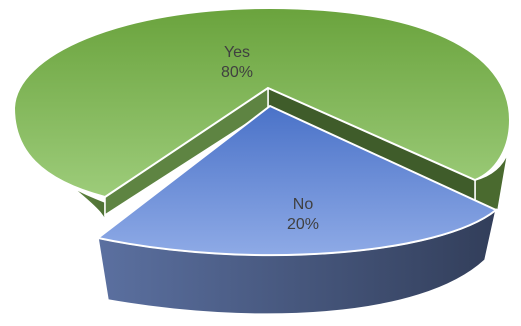 The height and width of the screenshot is (326, 521). I want to click on label-yes-value: 80%, so click(237, 72).